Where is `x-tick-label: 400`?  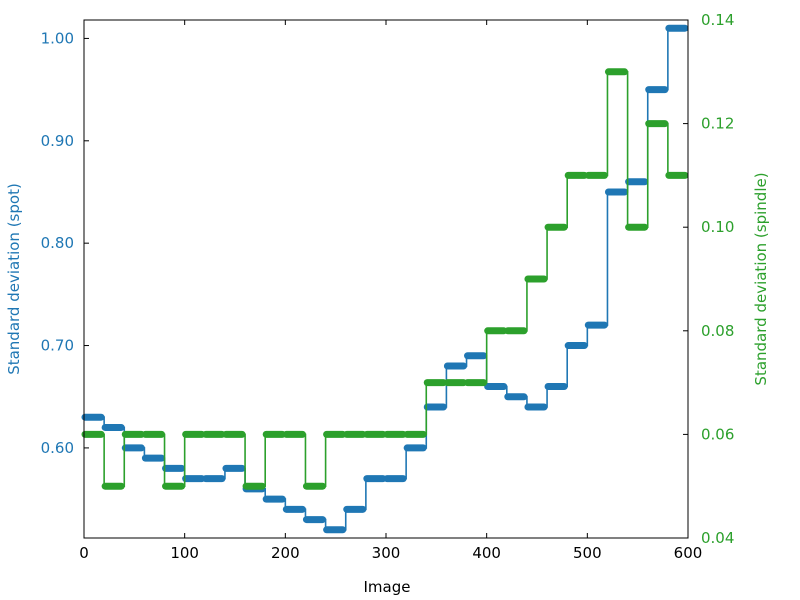 x-tick-label: 400 is located at coordinates (486, 553).